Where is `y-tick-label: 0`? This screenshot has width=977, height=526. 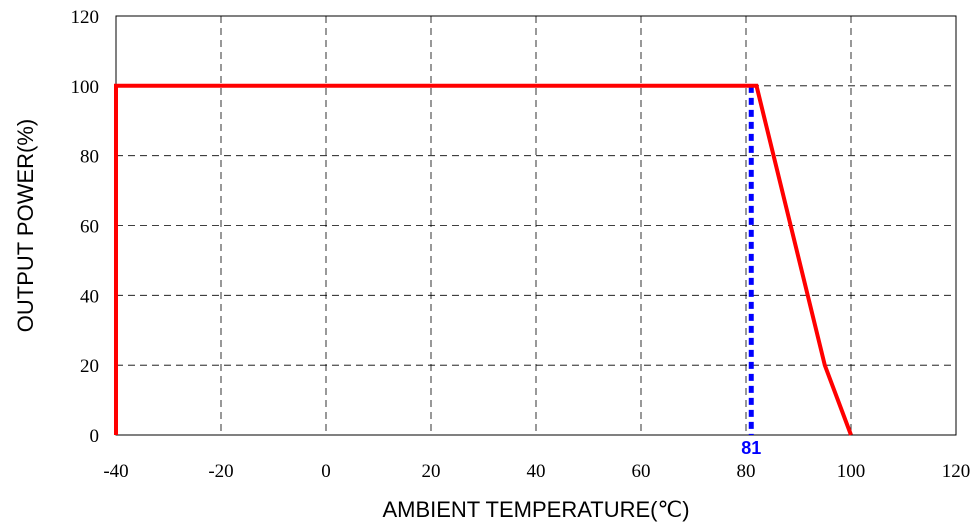 y-tick-label: 0 is located at coordinates (95, 436).